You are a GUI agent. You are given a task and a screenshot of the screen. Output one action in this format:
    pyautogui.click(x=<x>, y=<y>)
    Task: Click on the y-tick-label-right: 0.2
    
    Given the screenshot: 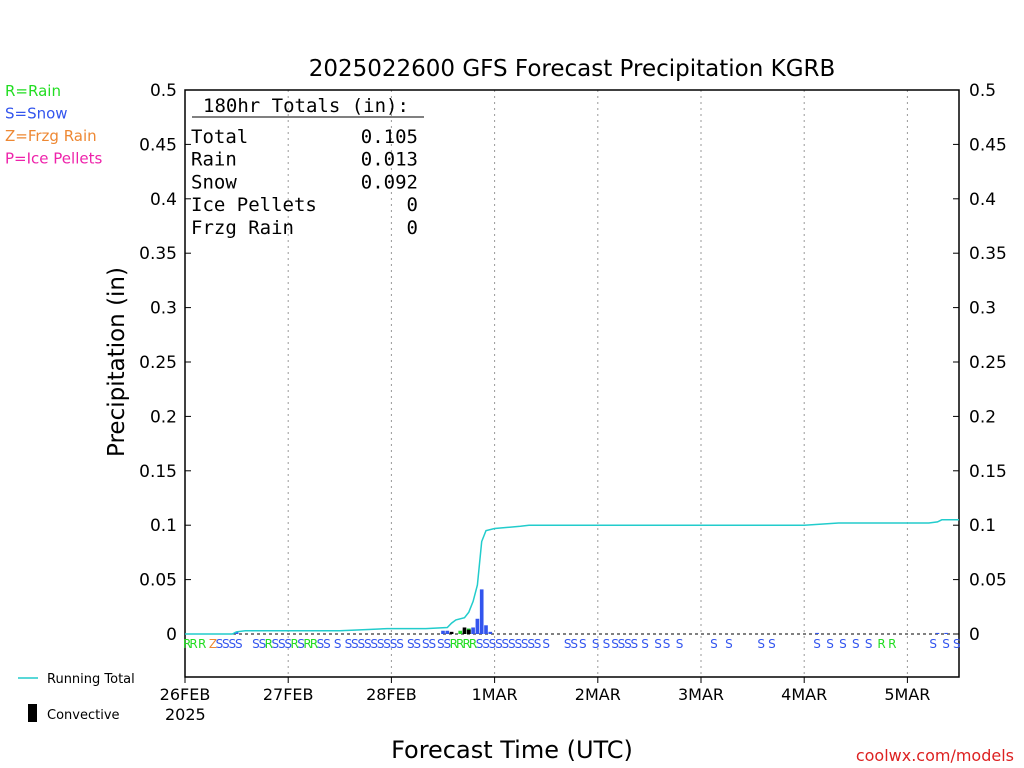 What is the action you would take?
    pyautogui.click(x=982, y=417)
    